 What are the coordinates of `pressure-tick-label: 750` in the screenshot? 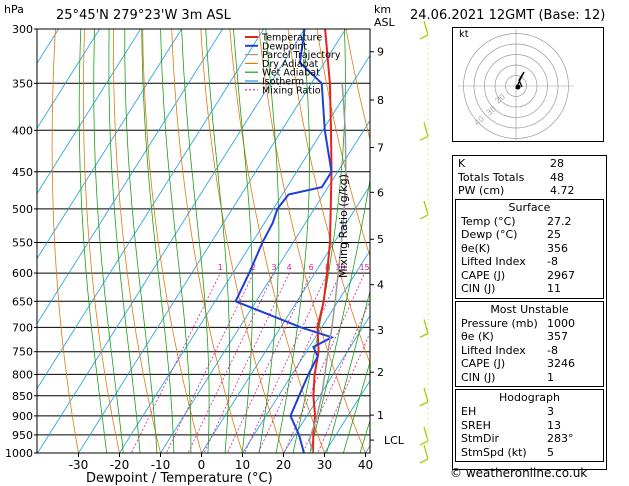 It's located at (22, 352).